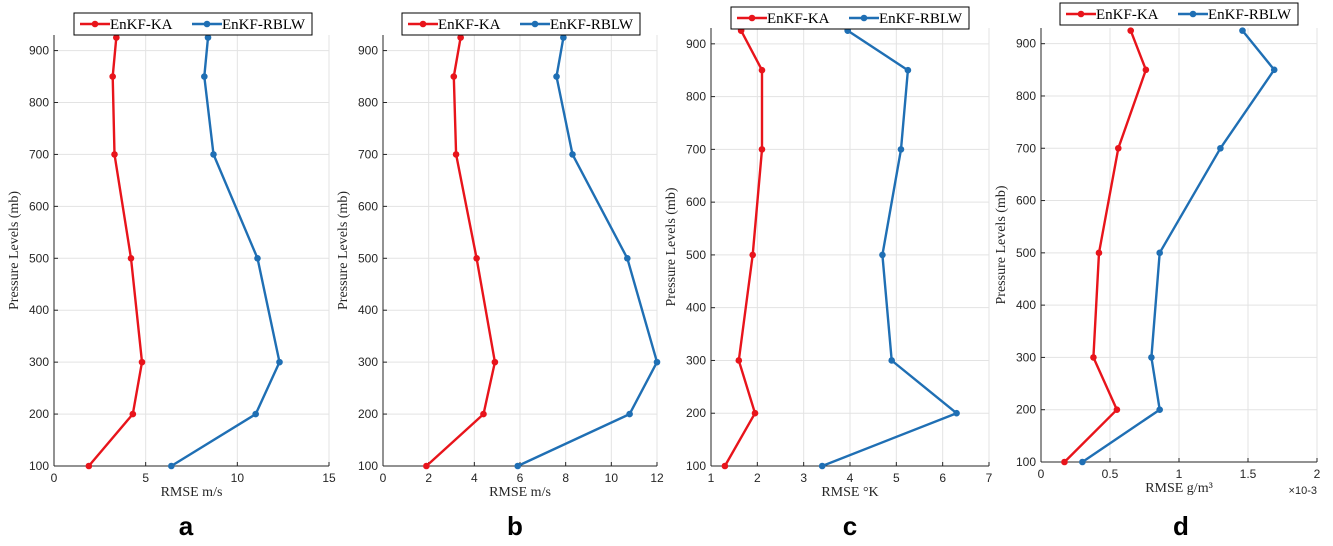 Image resolution: width=1333 pixels, height=546 pixels. Describe the element at coordinates (1026, 305) in the screenshot. I see `y-tick-label: 400` at that location.